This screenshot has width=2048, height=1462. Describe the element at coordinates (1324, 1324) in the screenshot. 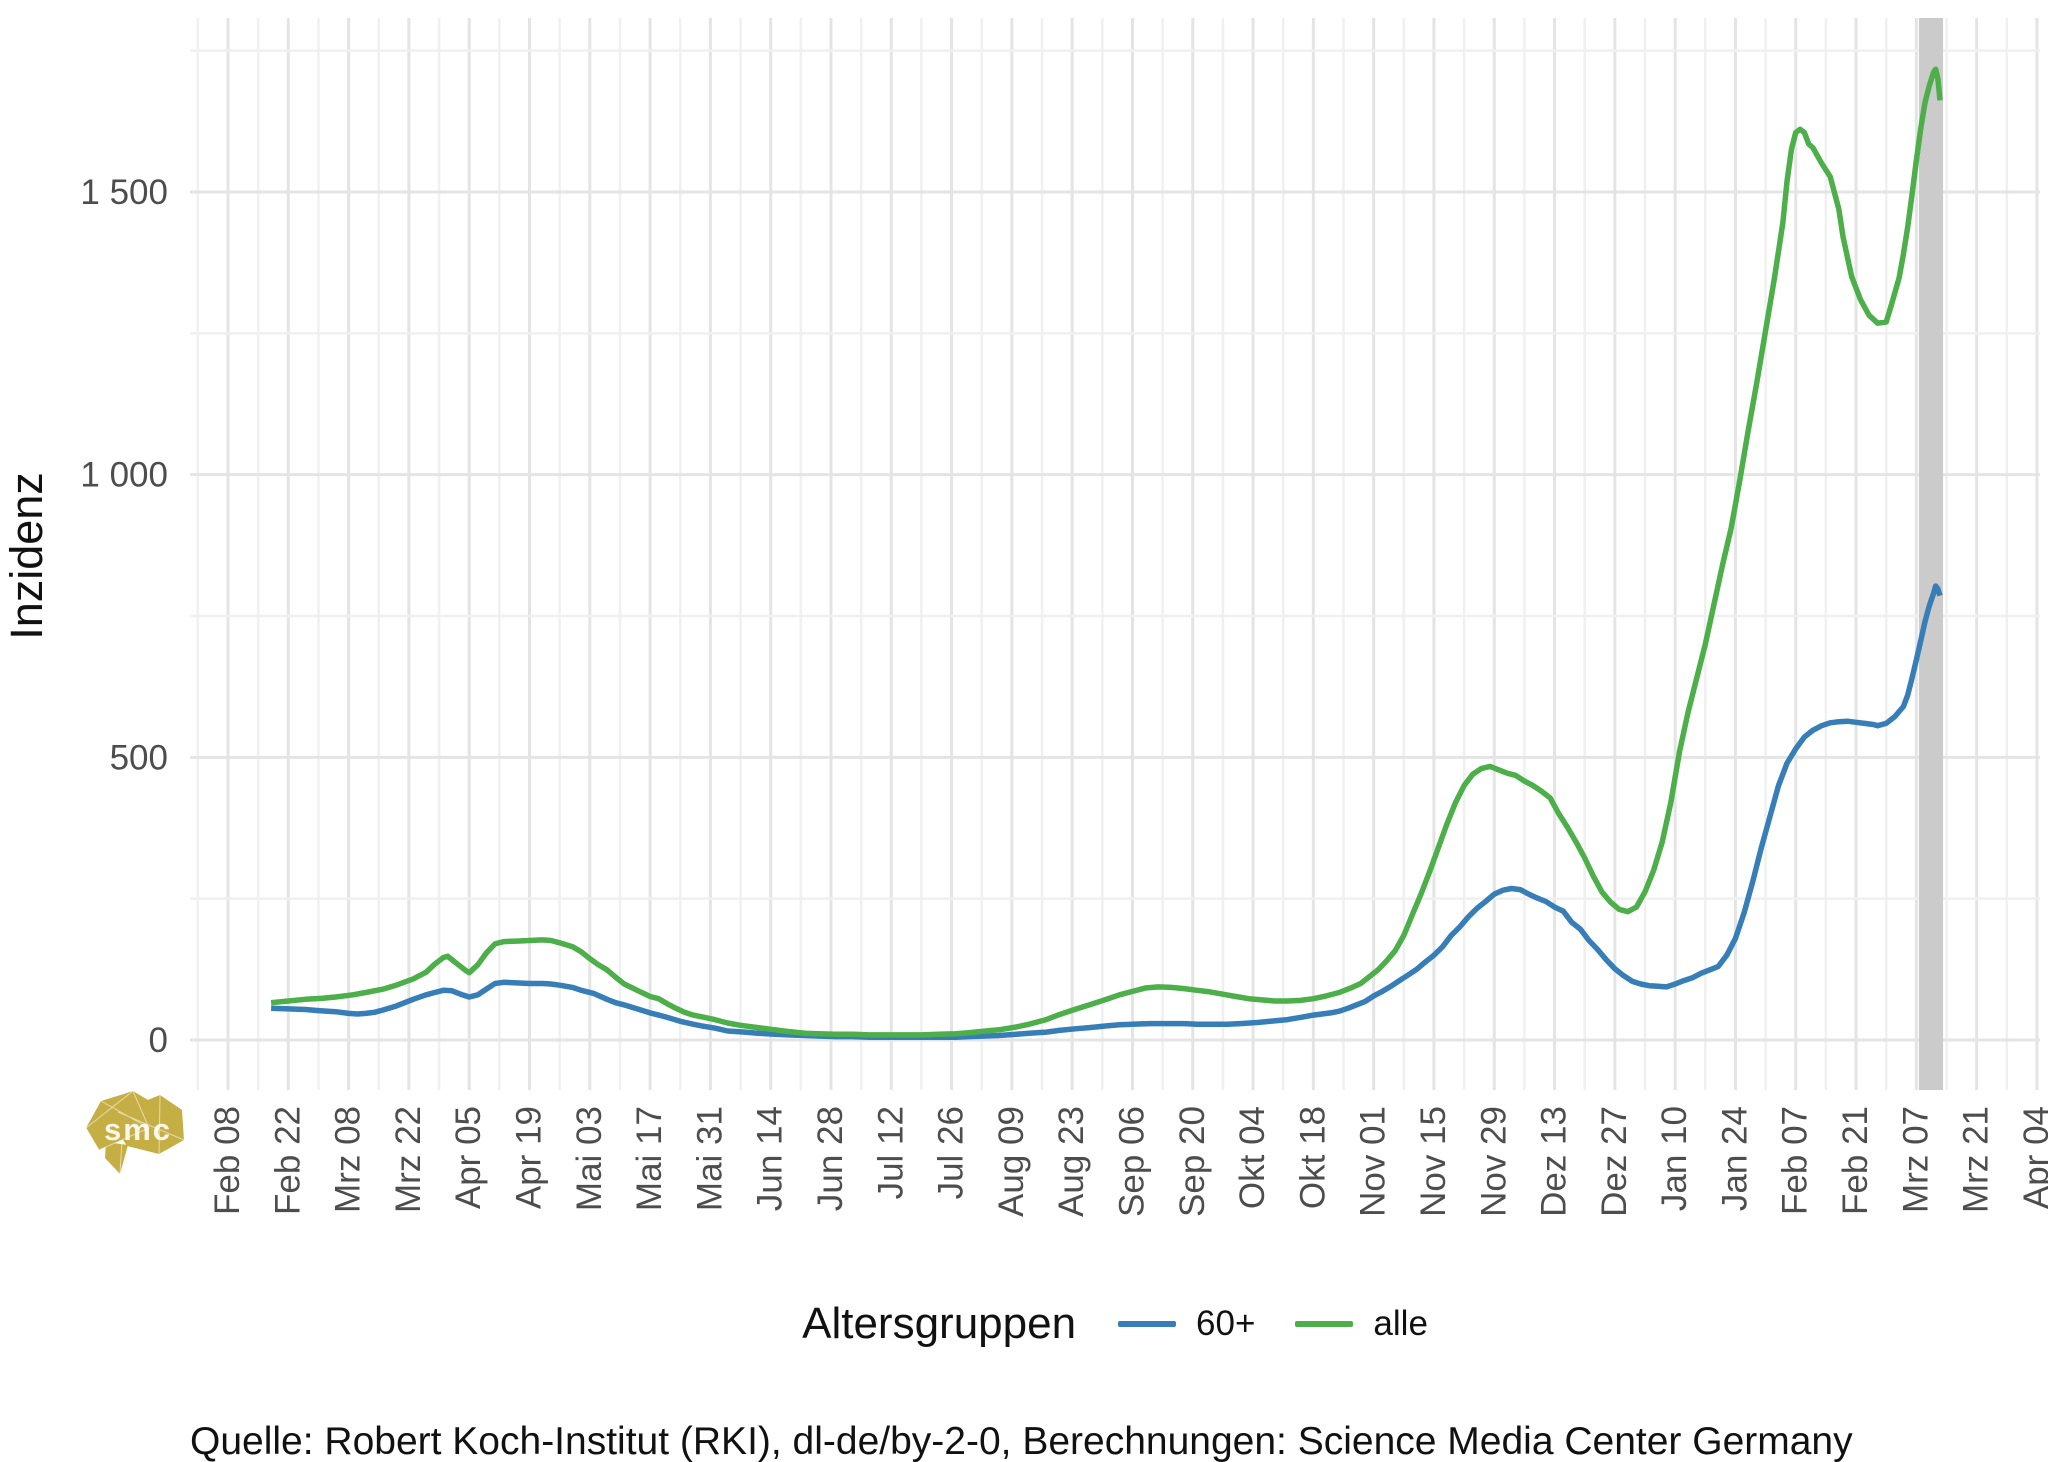

I see `legend-line-alle-icon` at that location.